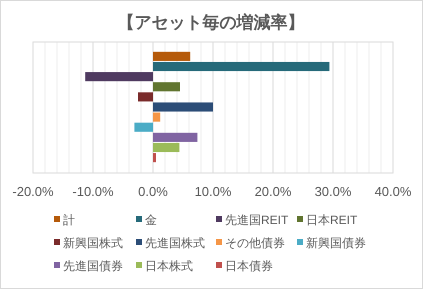 This screenshot has width=423, height=289. I want to click on x-tick-label: 0.0%, so click(153, 191).